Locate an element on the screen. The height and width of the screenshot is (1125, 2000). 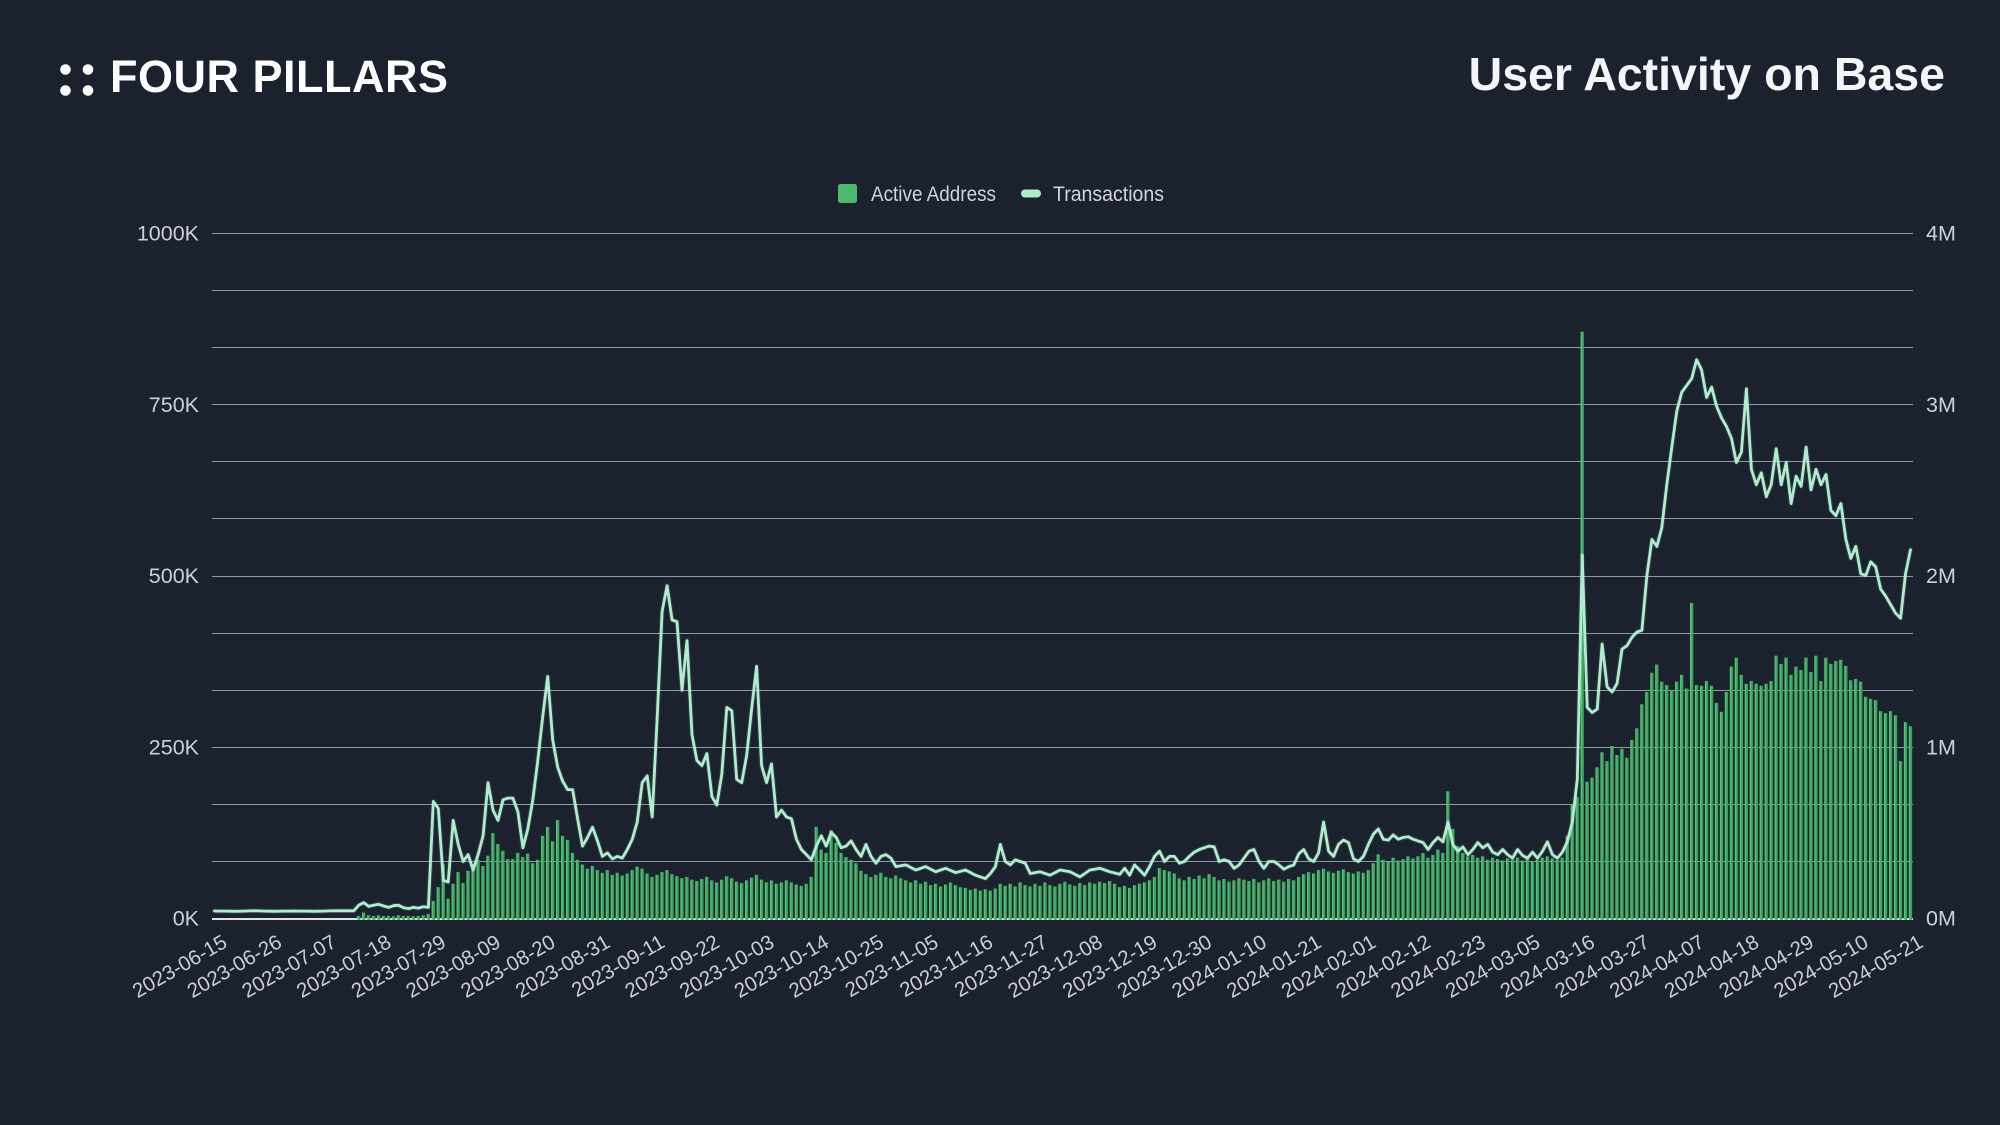
svg-text: 1000K is located at coordinates (168, 234).